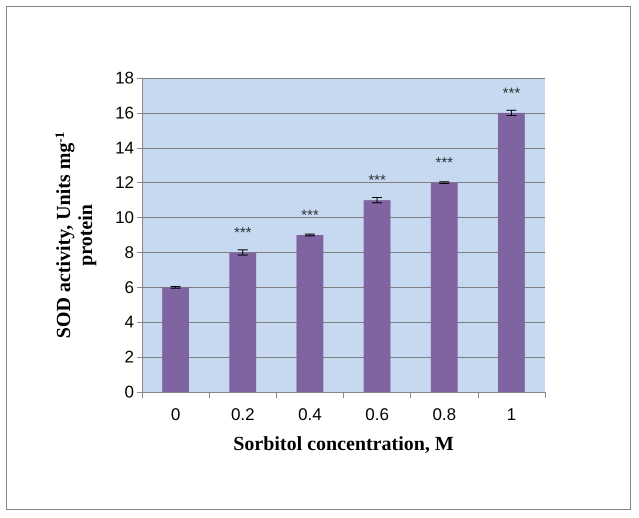  I want to click on text: SOD activity, Units mg-1 protein, so click(74, 235).